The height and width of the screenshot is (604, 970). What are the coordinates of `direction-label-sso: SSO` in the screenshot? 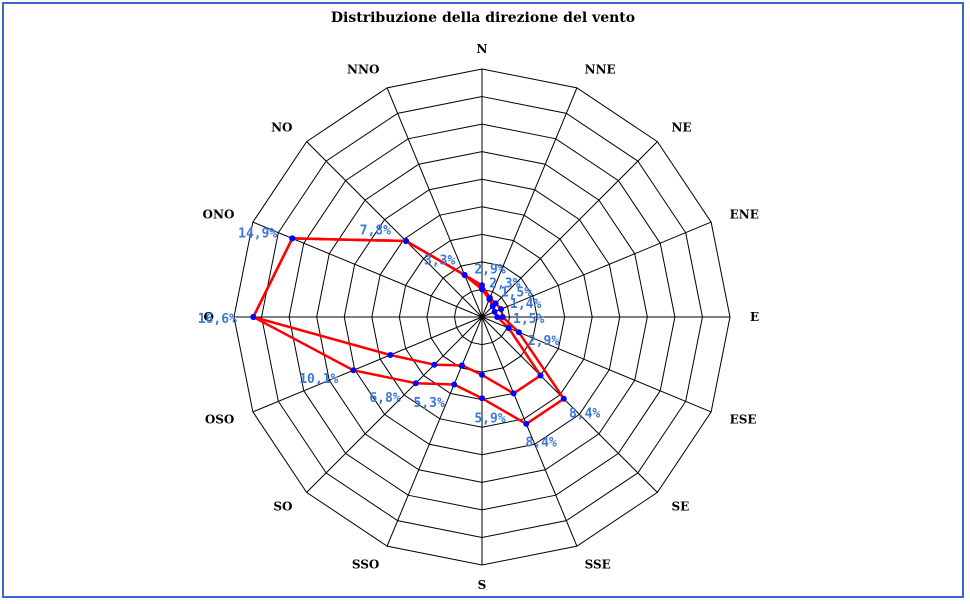 It's located at (366, 565).